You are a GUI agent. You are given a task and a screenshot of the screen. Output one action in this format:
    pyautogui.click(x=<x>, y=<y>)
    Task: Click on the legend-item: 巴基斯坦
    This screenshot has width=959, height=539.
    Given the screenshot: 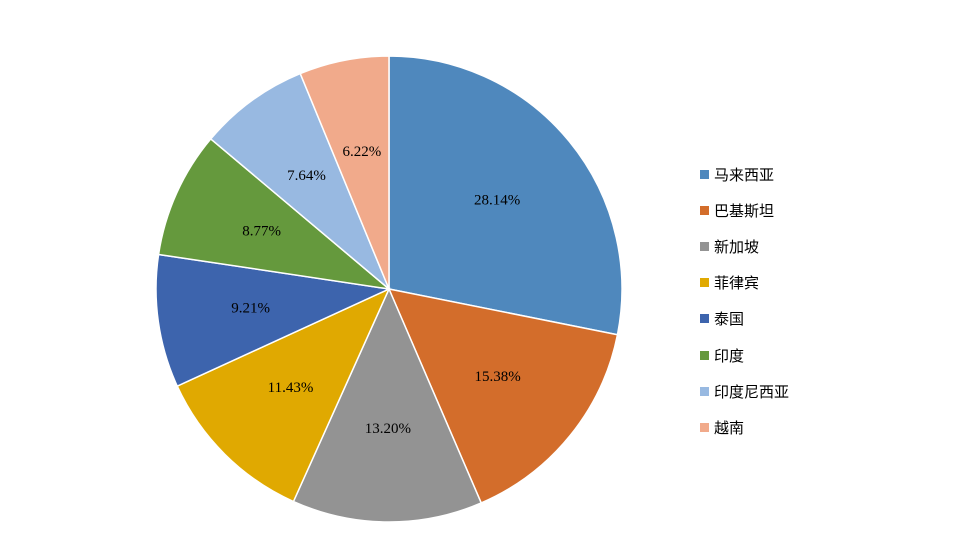 What is the action you would take?
    pyautogui.click(x=800, y=210)
    